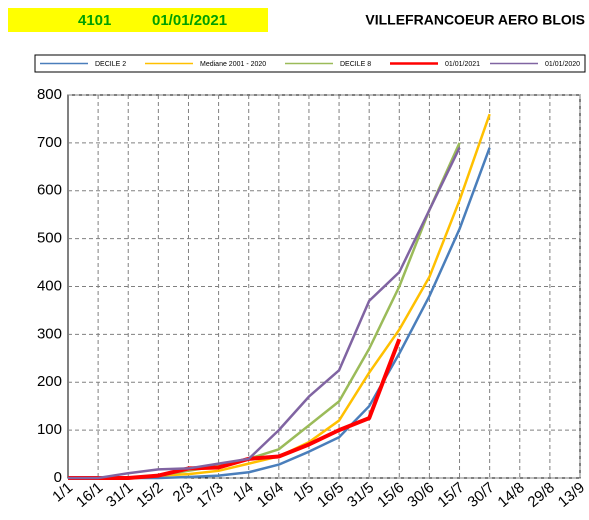 This screenshot has height=520, width=589. Describe the element at coordinates (49, 285) in the screenshot. I see `y-tick-label: 400` at that location.